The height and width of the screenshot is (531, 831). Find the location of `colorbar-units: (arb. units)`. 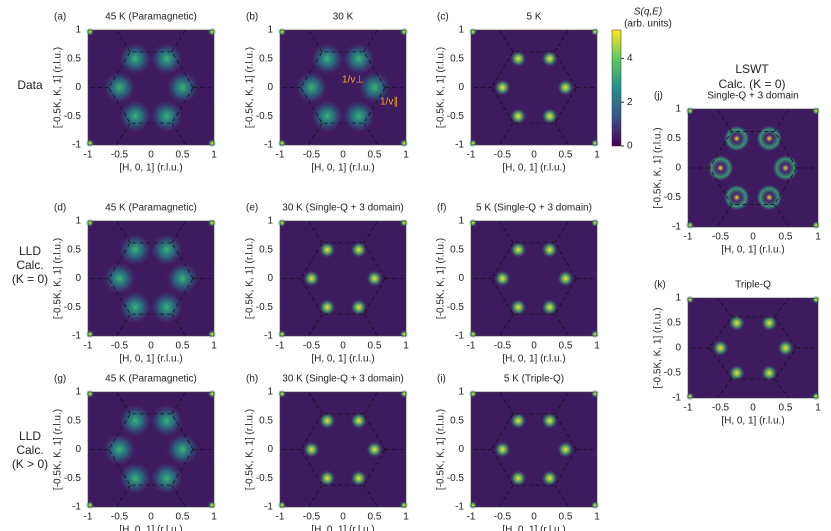

colorbar-units: (arb. units) is located at coordinates (648, 24).